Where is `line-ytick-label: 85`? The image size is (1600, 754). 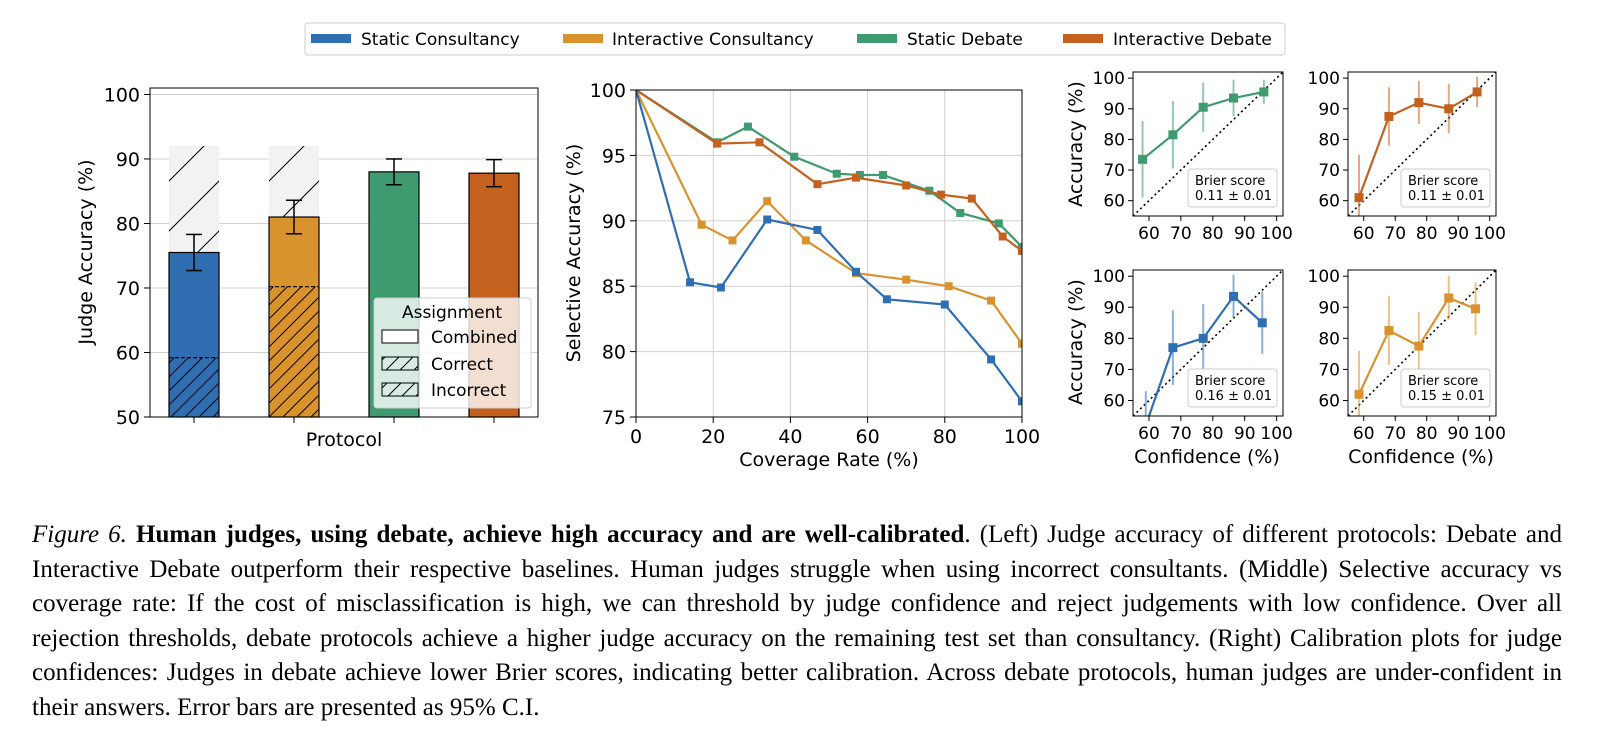 line-ytick-label: 85 is located at coordinates (614, 287).